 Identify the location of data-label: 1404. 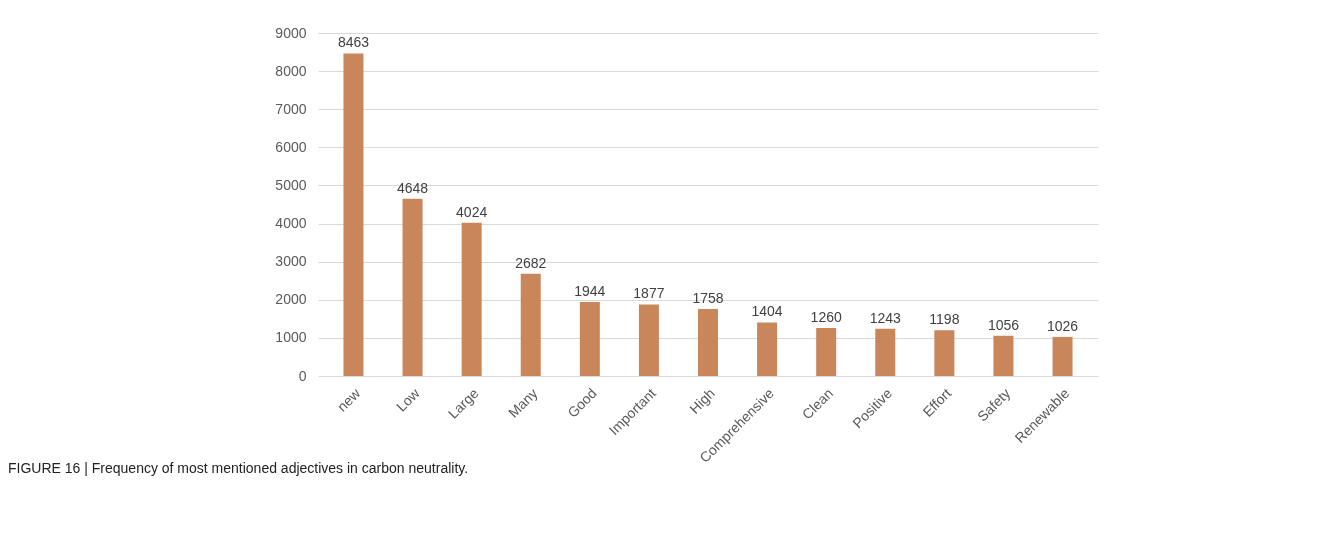
(767, 311).